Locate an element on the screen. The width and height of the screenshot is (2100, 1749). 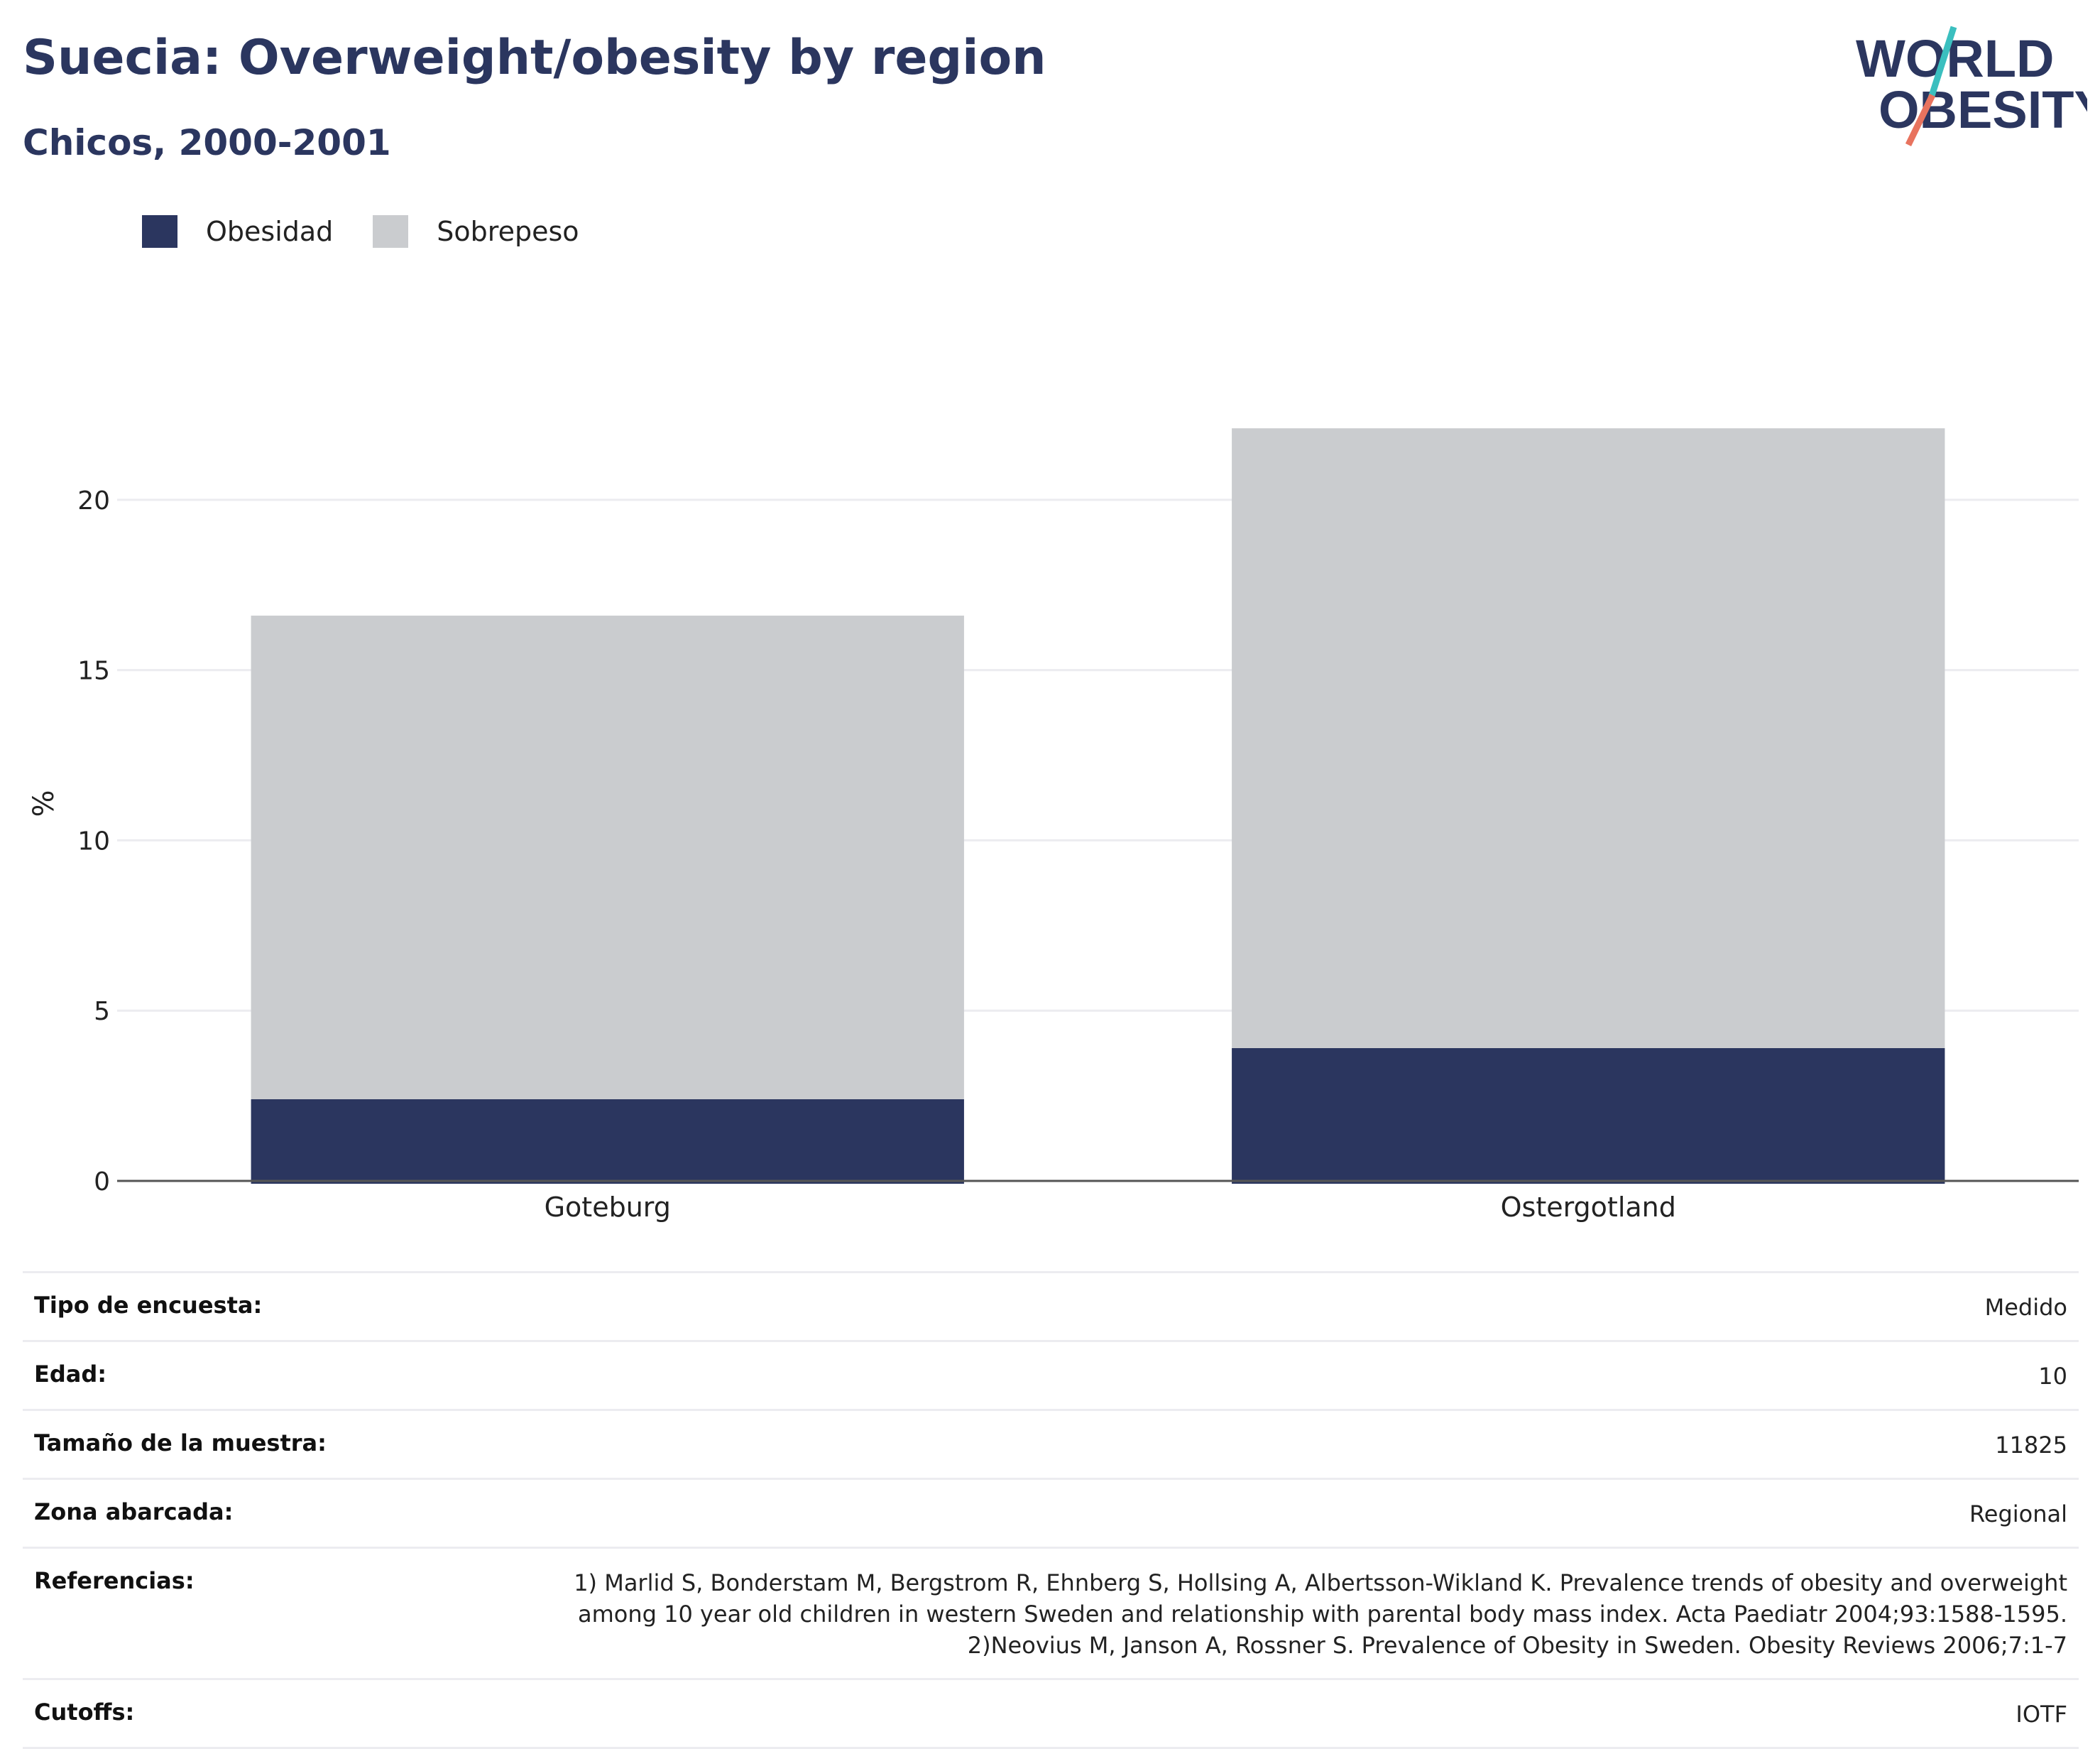
metadata-label: Referencias: is located at coordinates (114, 1580).